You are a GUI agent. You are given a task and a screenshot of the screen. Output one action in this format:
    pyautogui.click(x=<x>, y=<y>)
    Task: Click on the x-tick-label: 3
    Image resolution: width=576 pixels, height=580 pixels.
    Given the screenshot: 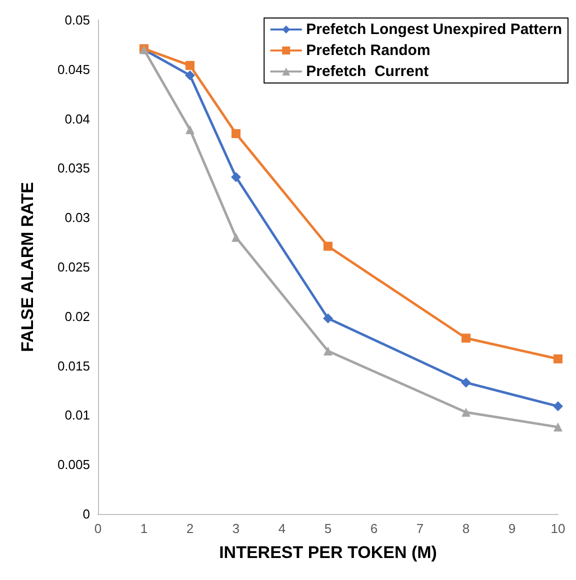 What is the action you would take?
    pyautogui.click(x=236, y=528)
    